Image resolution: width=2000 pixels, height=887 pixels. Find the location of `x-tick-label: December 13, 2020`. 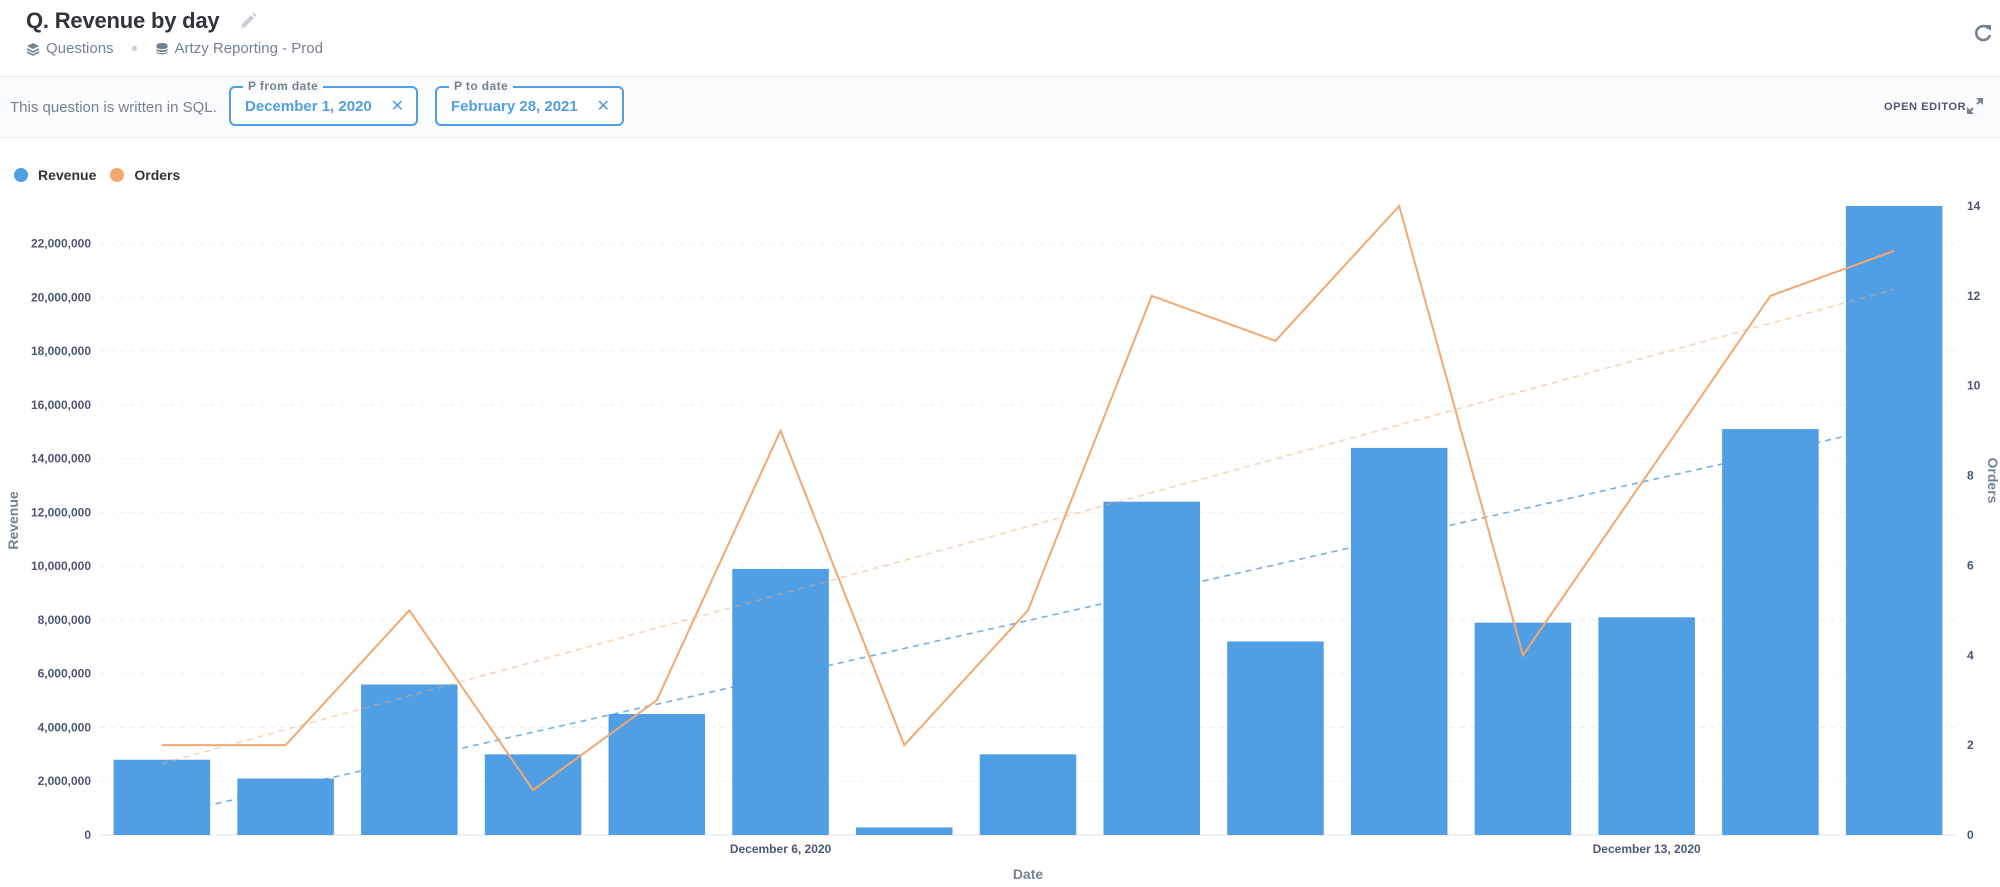

x-tick-label: December 13, 2020 is located at coordinates (1647, 849).